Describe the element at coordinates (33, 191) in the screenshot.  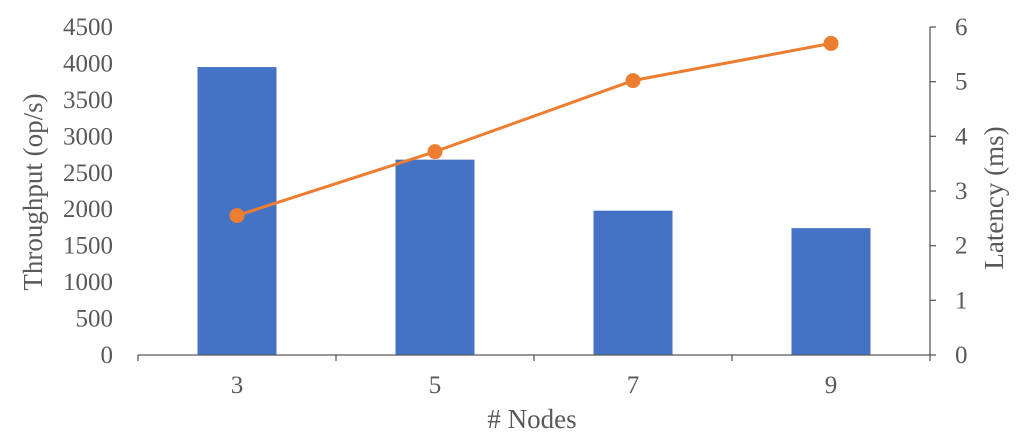
I see `left-axis-title: Throughput (op/s)` at that location.